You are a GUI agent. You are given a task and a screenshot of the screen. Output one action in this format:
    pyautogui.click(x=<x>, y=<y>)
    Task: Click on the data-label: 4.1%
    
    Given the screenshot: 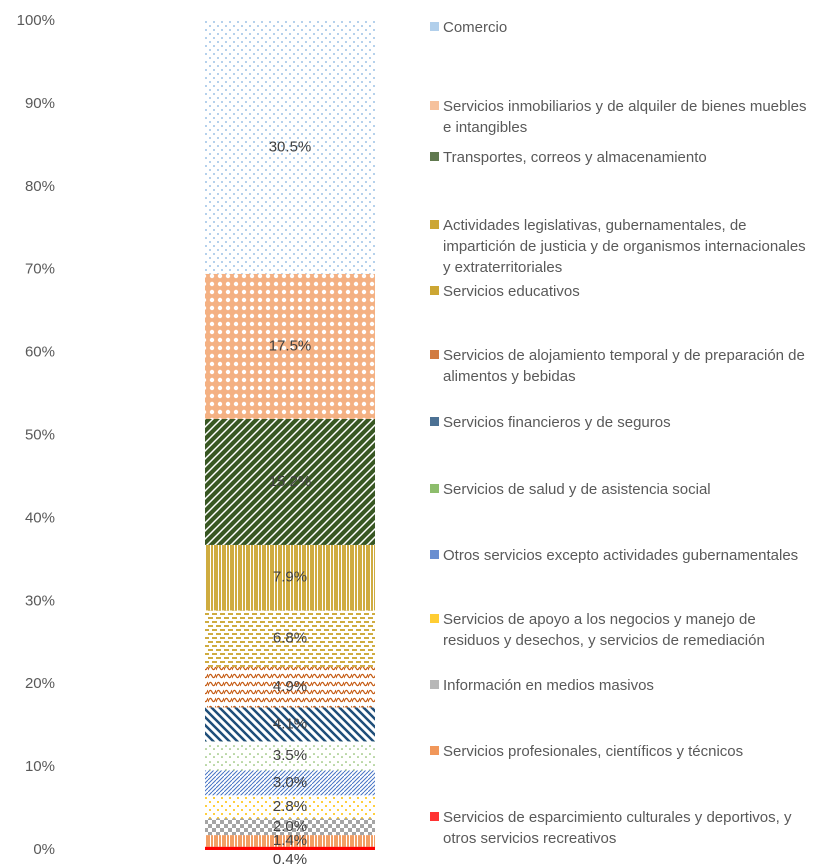 What is the action you would take?
    pyautogui.click(x=290, y=723)
    